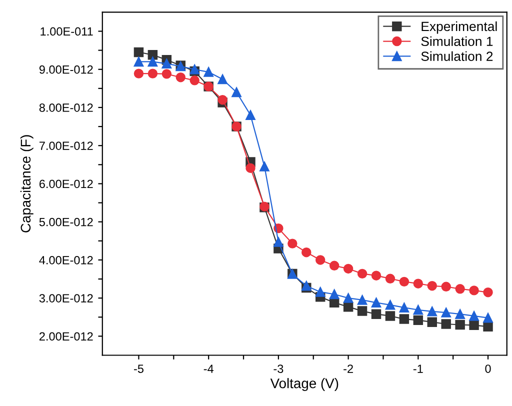 The image size is (512, 406). What do you see at coordinates (66, 31) in the screenshot?
I see `y-tick-label: 1.00E-011` at bounding box center [66, 31].